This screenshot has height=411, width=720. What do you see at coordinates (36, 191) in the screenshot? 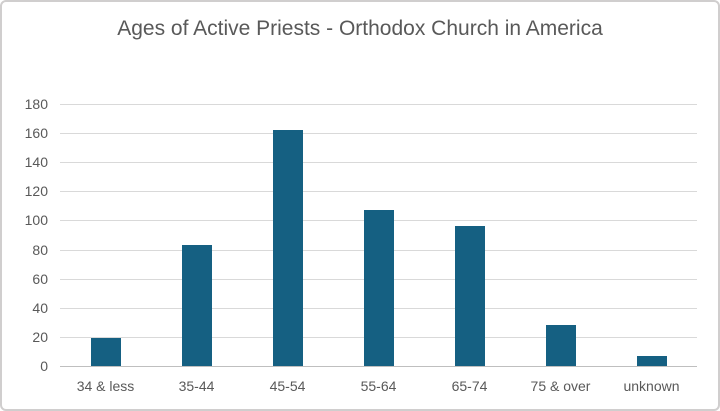
I see `y-tick-label: 120` at bounding box center [36, 191].